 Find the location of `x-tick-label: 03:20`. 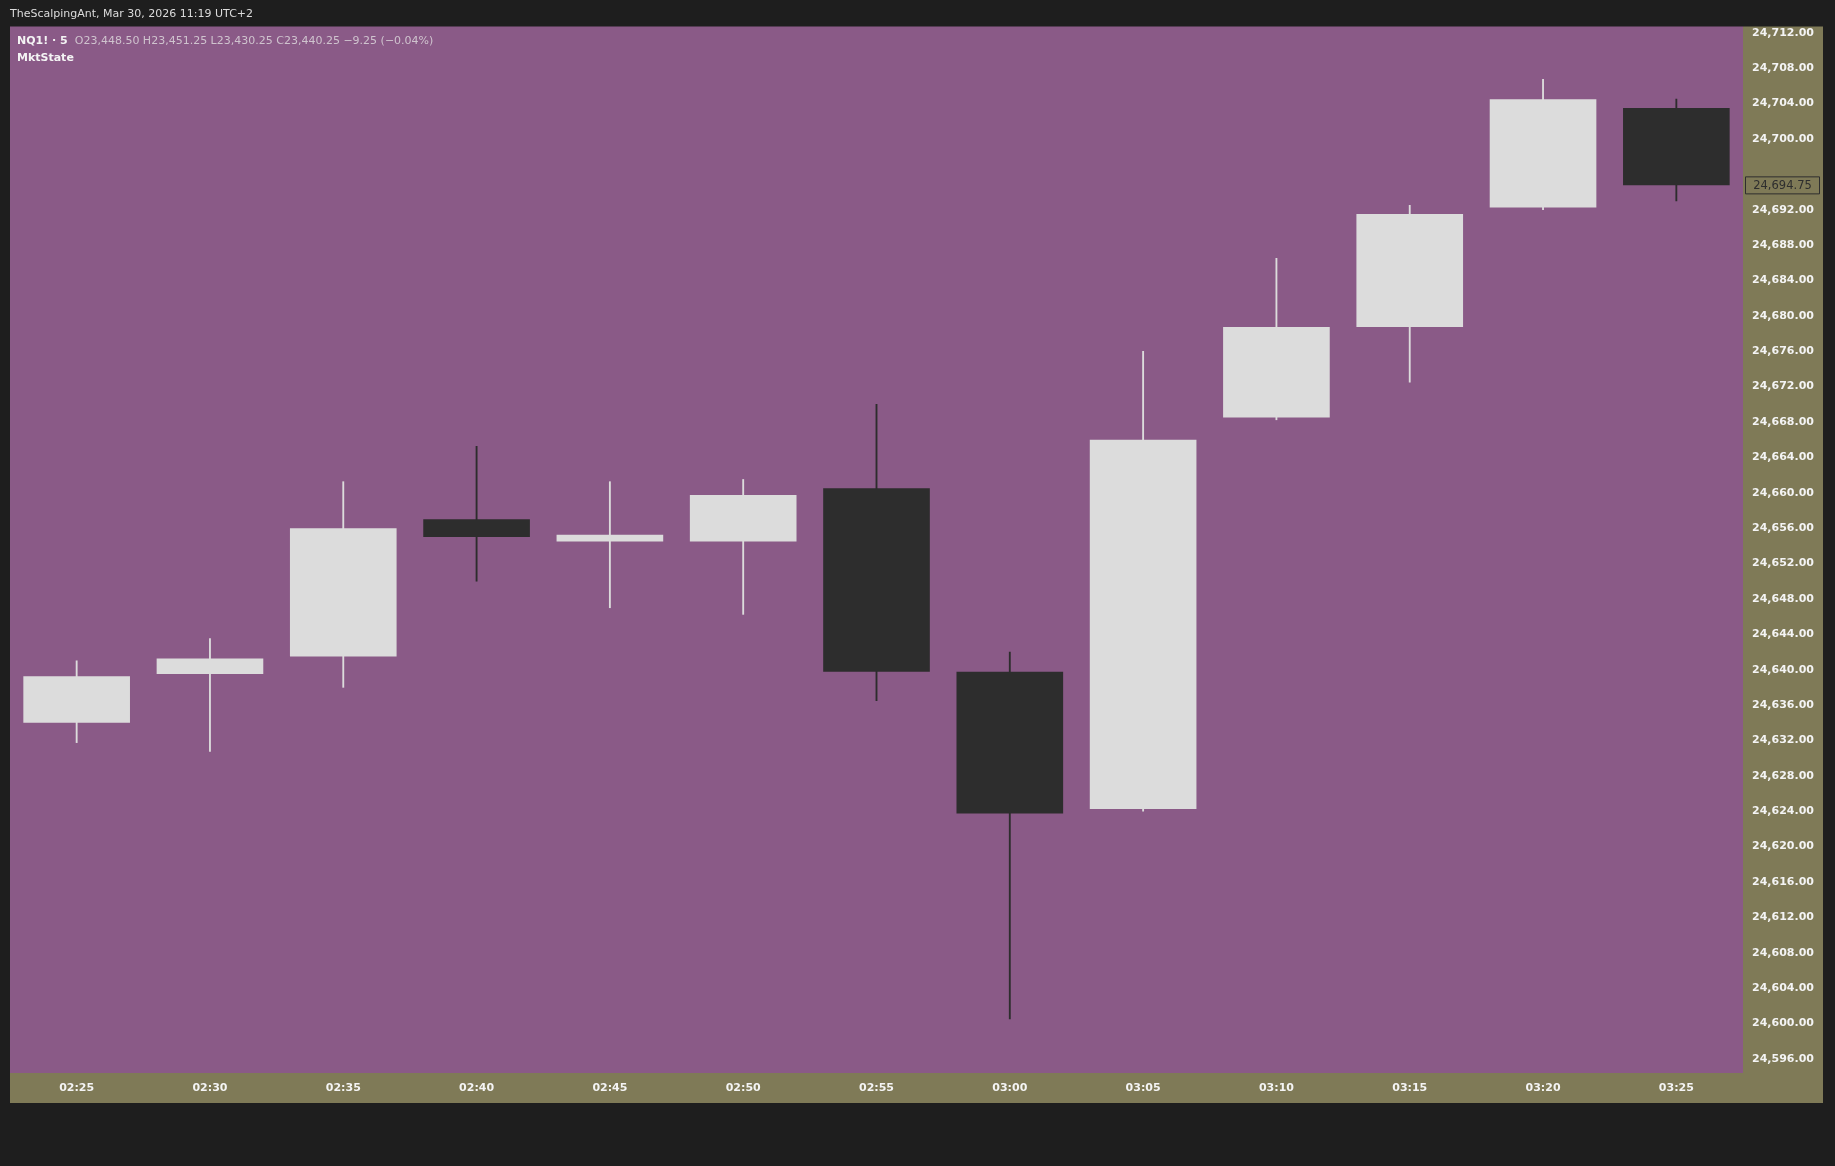

x-tick-label: 03:20 is located at coordinates (1543, 1088).